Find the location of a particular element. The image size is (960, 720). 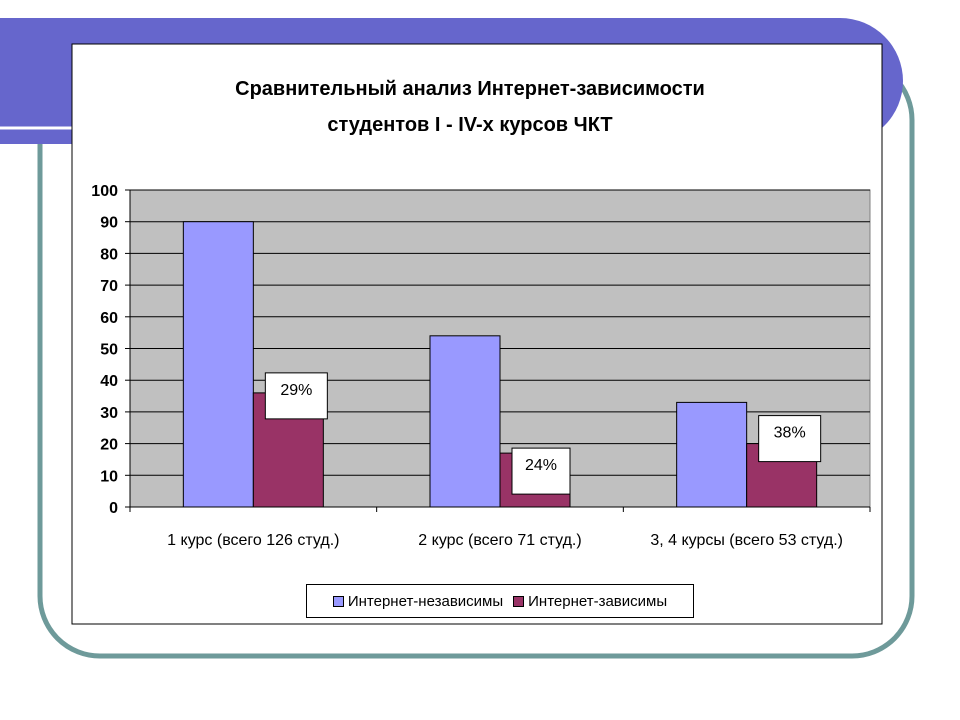

y-tick-label: 40 is located at coordinates (109, 381).